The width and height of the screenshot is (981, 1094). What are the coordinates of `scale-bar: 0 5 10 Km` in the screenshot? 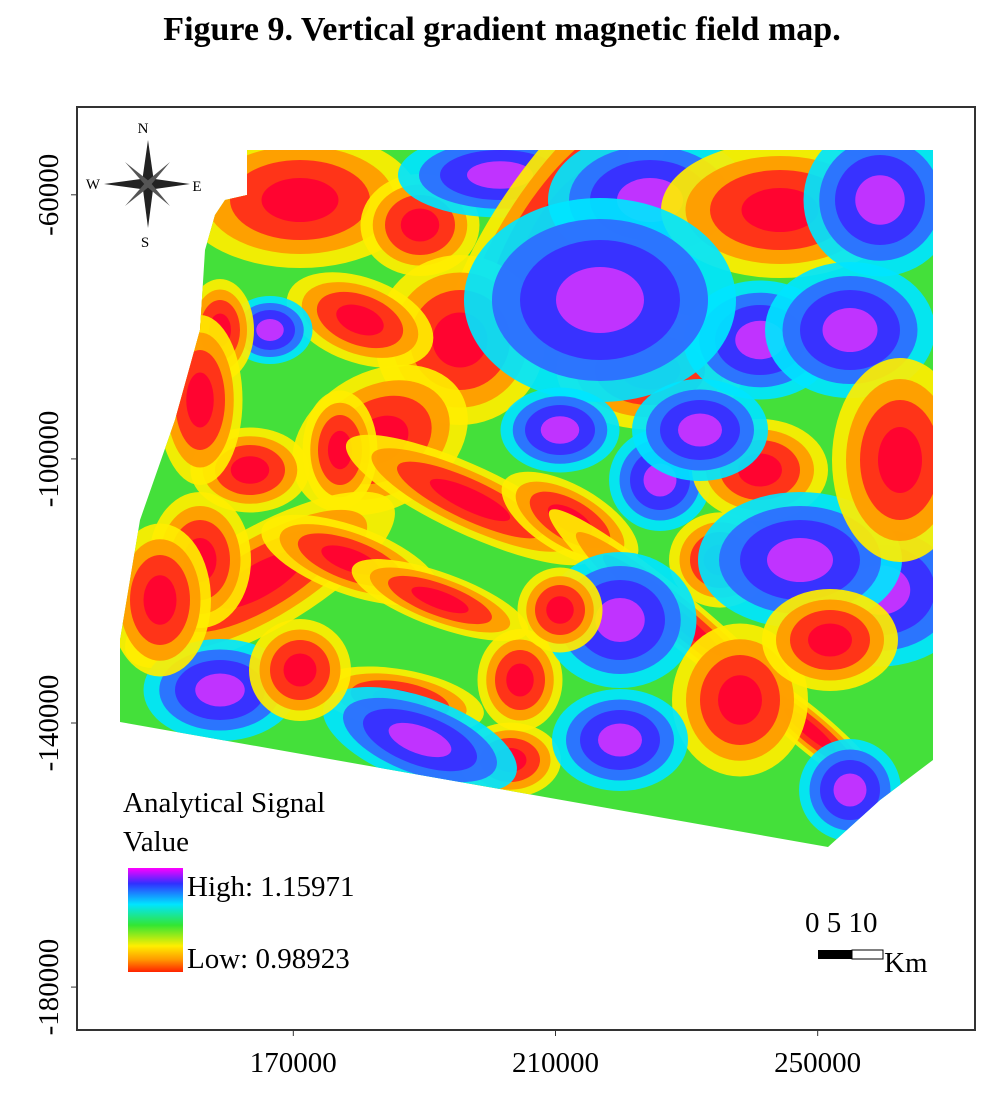 It's located at (866, 943).